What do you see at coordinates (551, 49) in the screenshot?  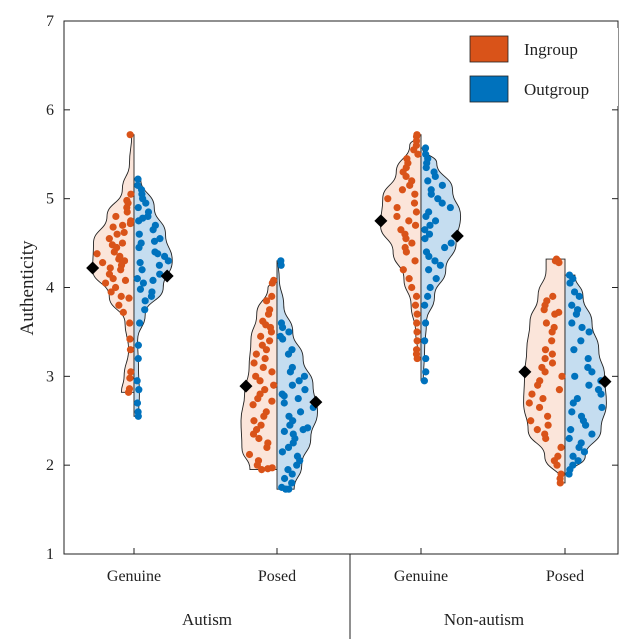 I see `legend-label-ingroup: Ingroup` at bounding box center [551, 49].